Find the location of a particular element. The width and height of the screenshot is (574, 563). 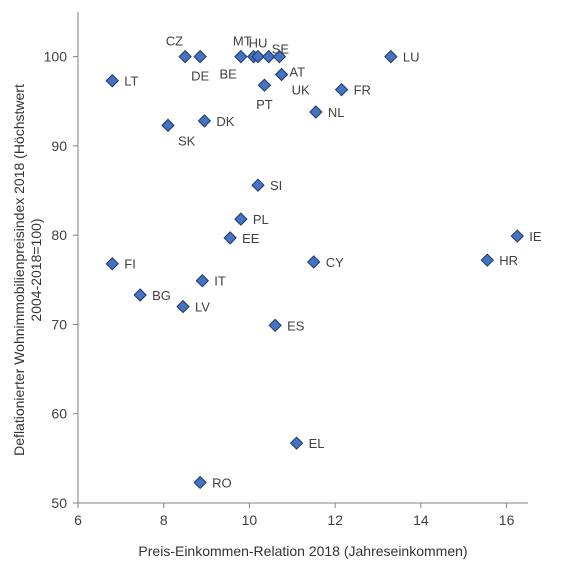

data-point-hr is located at coordinates (487, 260).